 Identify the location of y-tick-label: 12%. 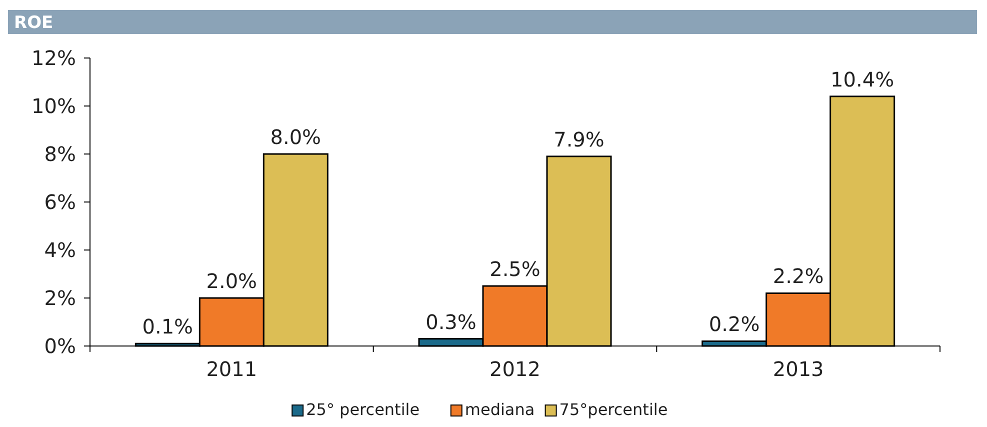
(54, 58).